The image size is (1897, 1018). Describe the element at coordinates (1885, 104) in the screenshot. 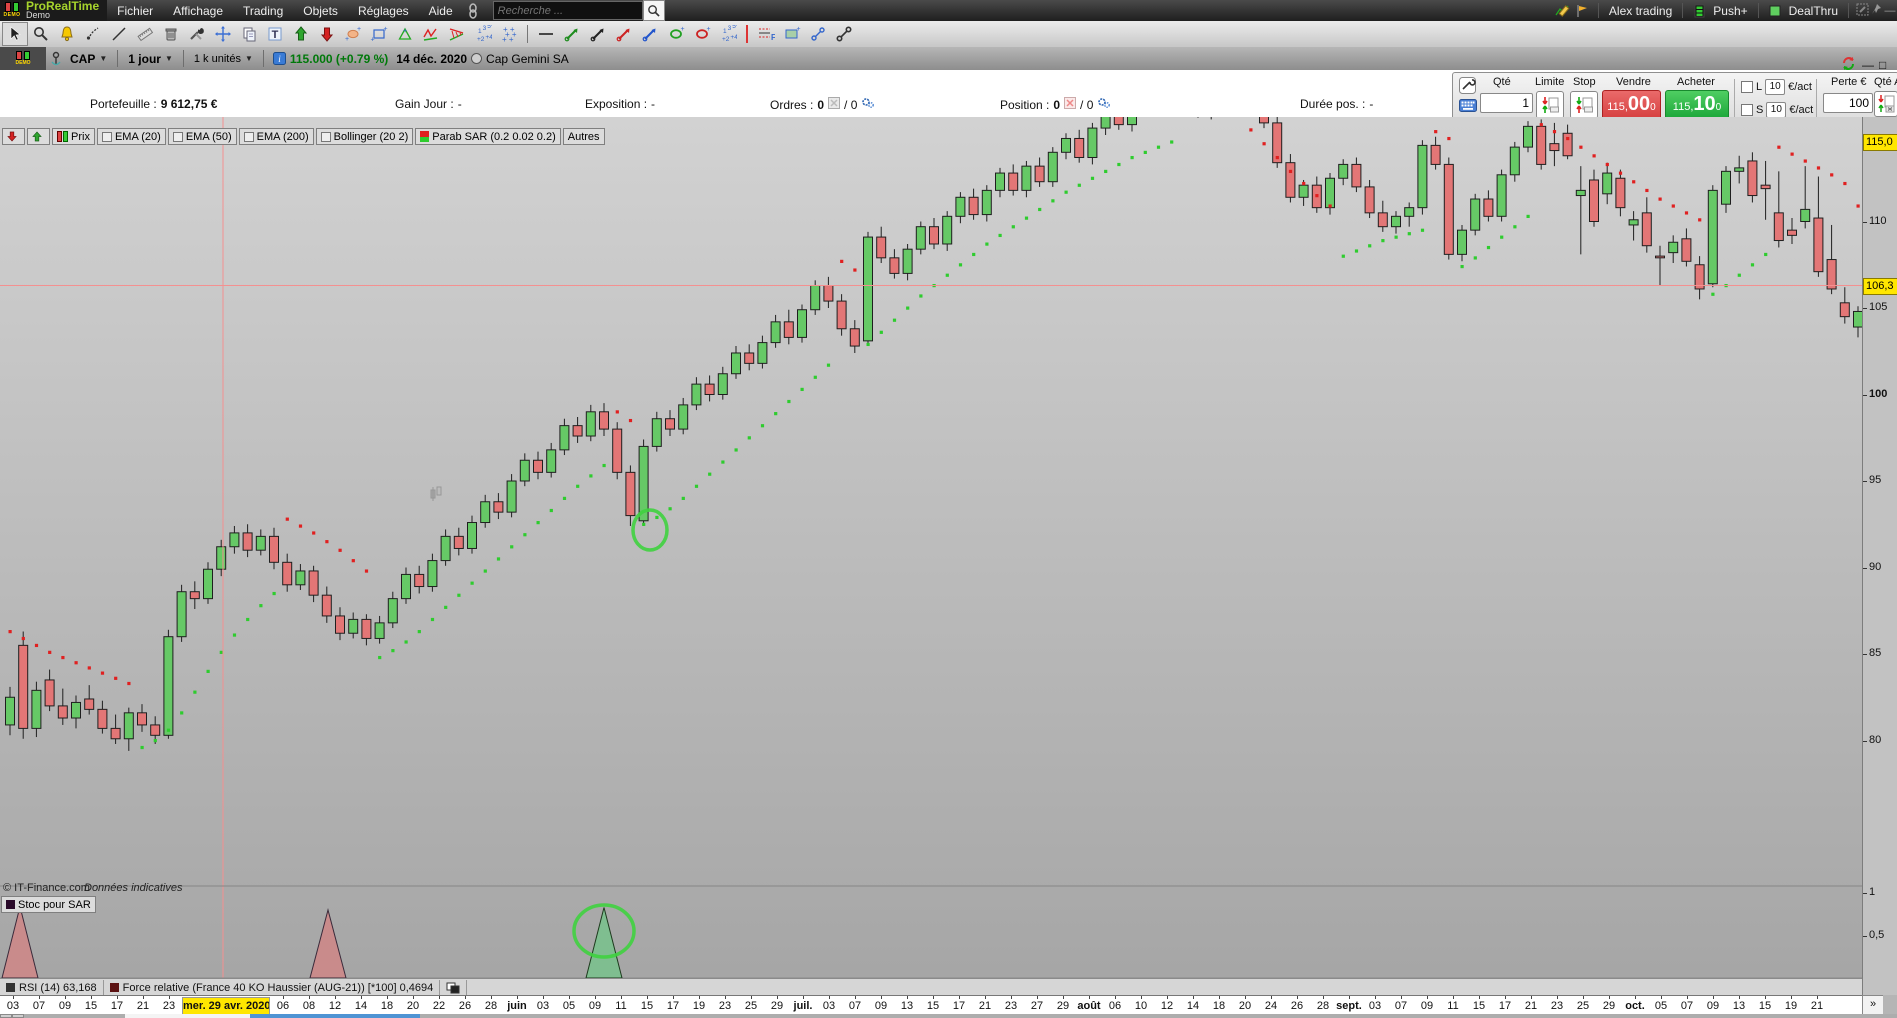

I see `qty-ach-button` at that location.